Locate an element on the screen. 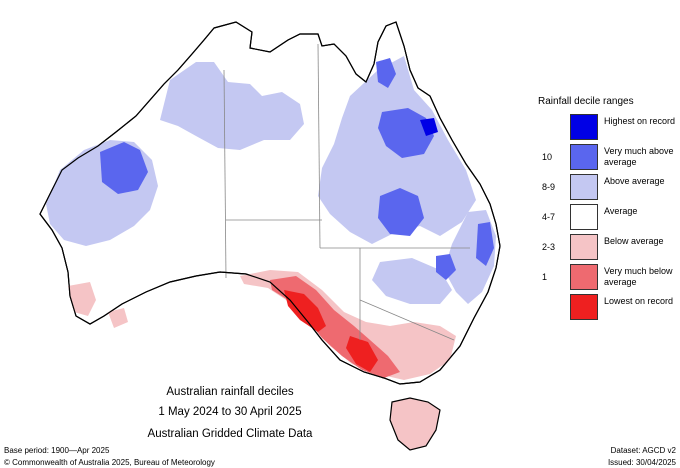 The height and width of the screenshot is (468, 680). legend-label: Highest on record is located at coordinates (640, 121).